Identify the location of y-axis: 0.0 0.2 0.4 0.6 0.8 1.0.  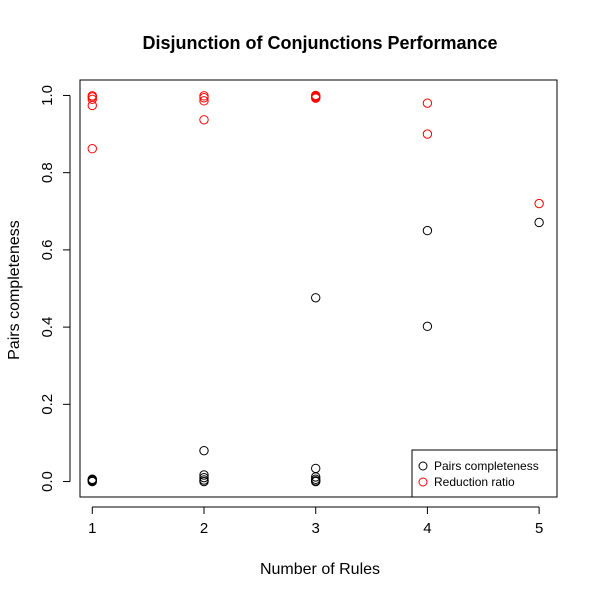
(55, 288).